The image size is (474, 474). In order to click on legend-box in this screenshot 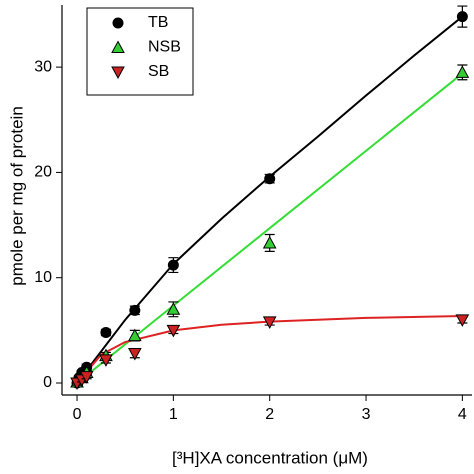, I will do `click(140, 51)`.